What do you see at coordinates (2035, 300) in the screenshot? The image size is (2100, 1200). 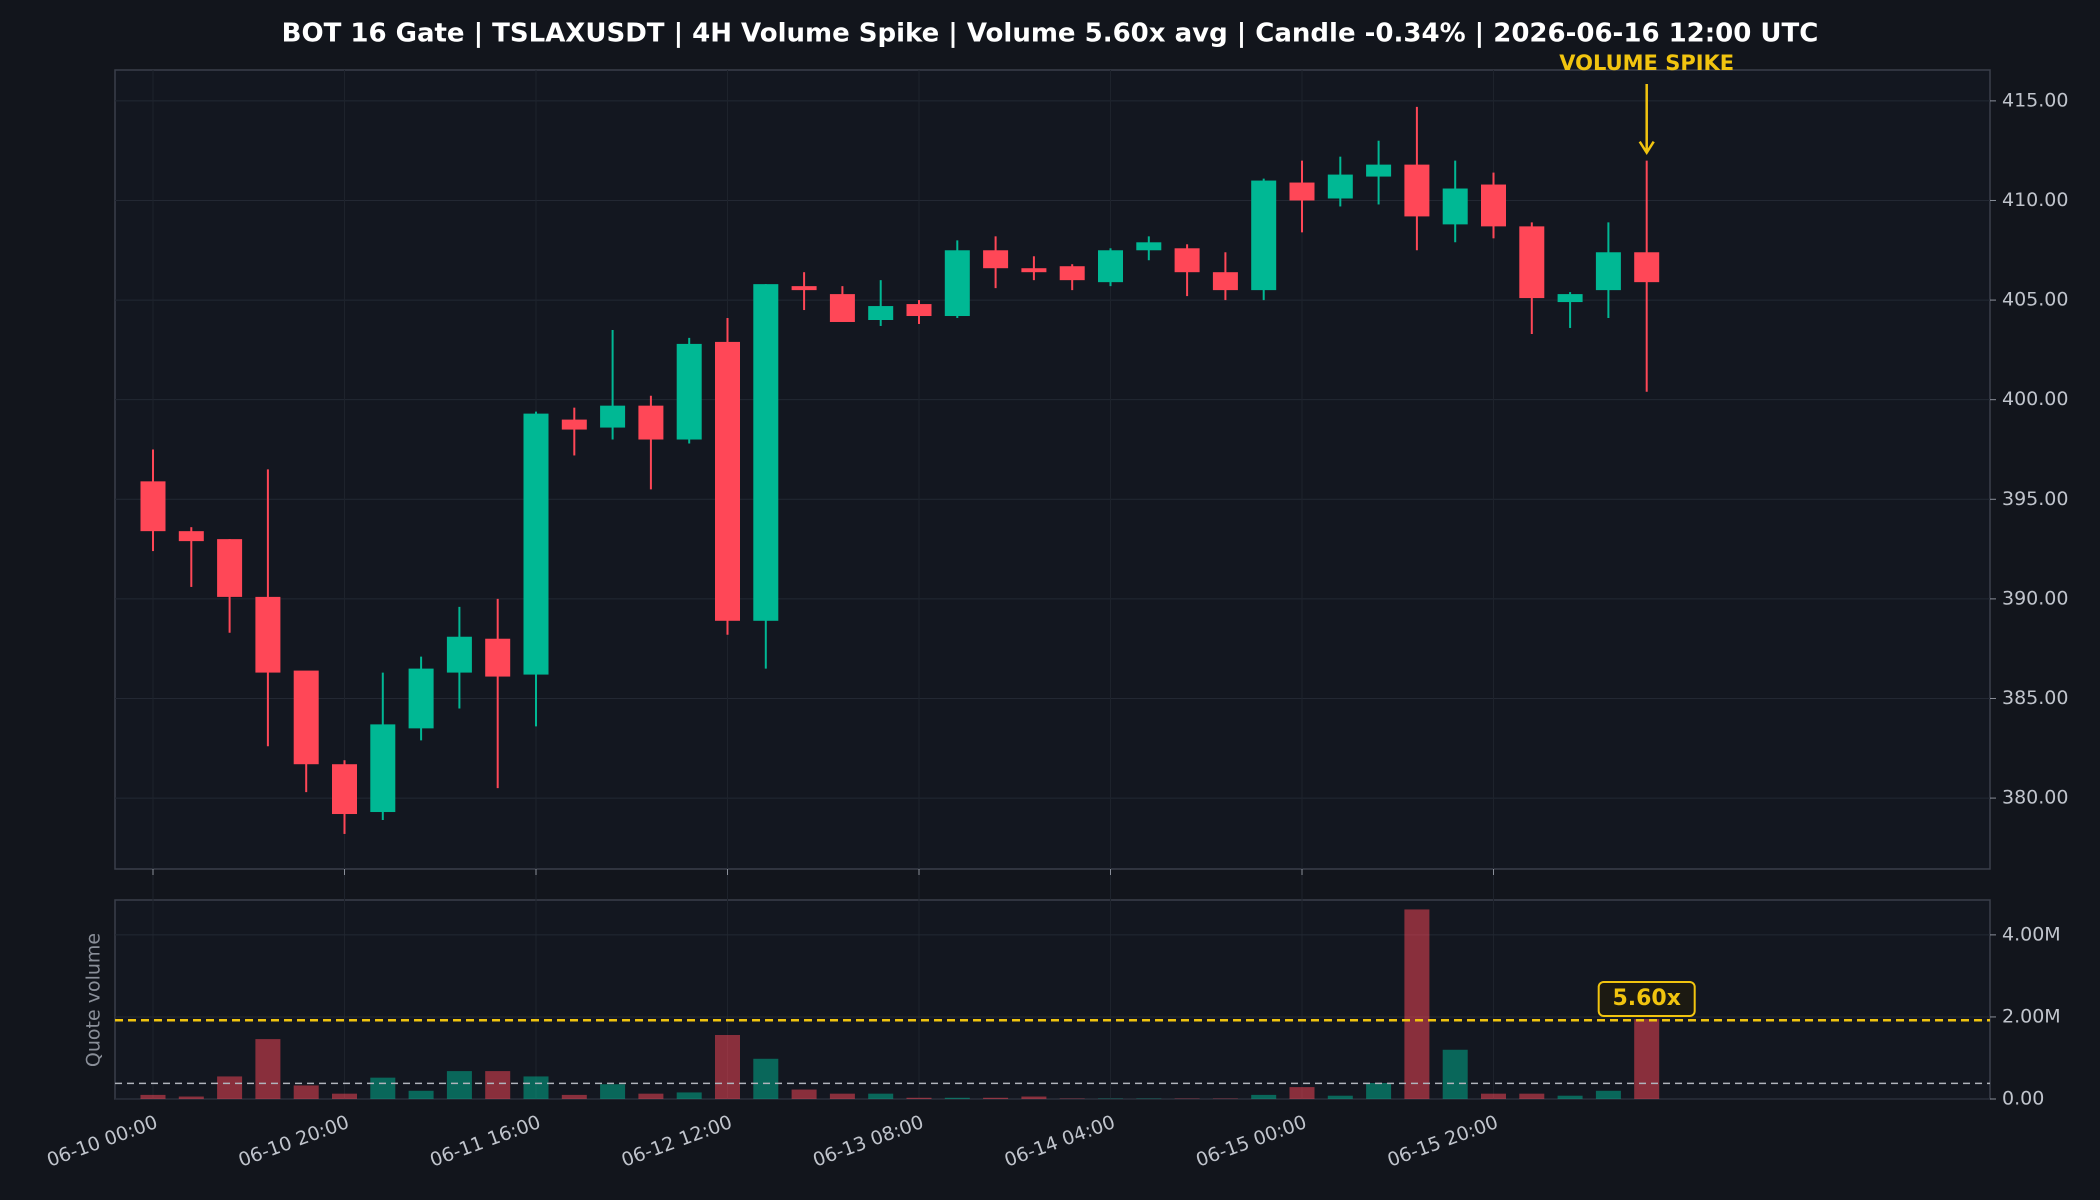 I see `y-tick-label: 405.00` at bounding box center [2035, 300].